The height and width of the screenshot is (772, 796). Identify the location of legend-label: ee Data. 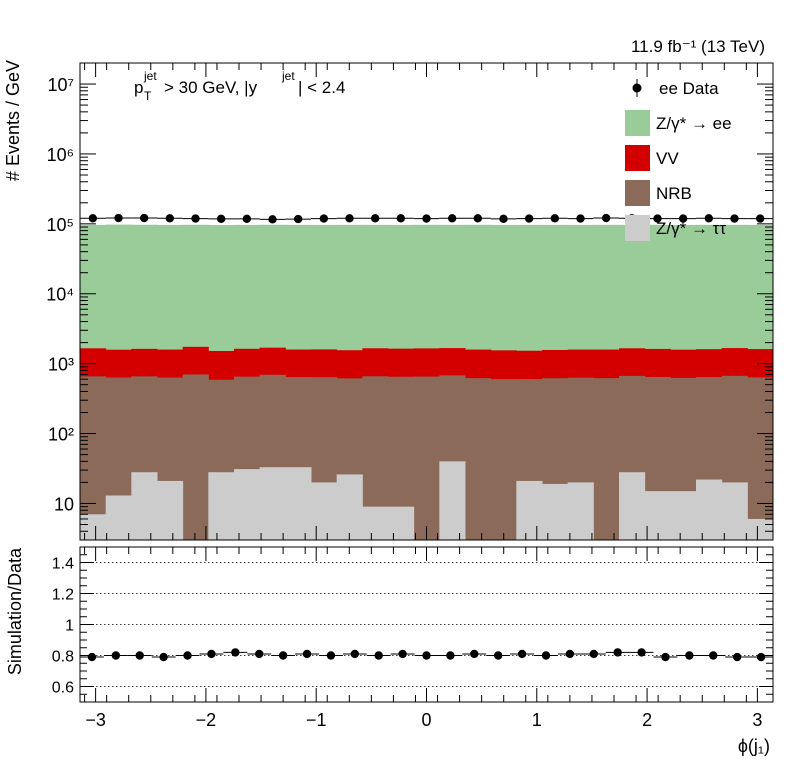
(689, 88).